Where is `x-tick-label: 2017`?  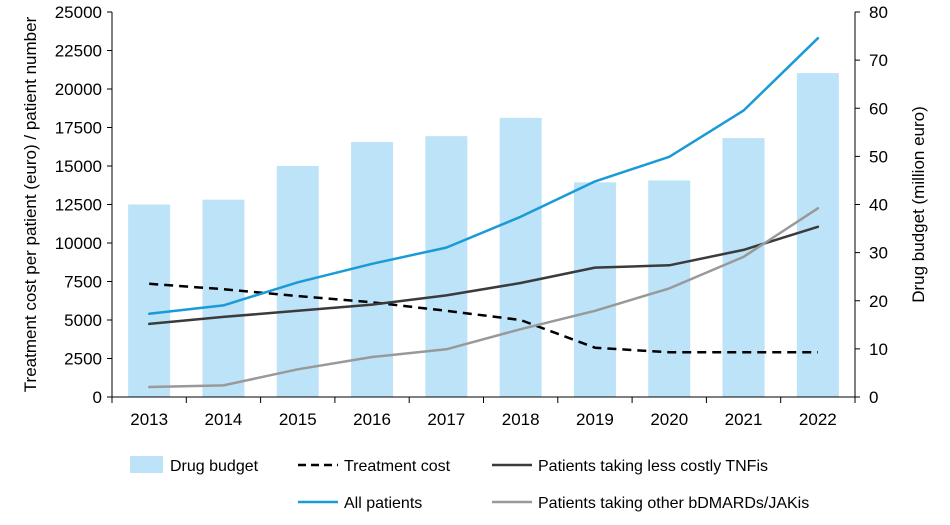 x-tick-label: 2017 is located at coordinates (446, 419).